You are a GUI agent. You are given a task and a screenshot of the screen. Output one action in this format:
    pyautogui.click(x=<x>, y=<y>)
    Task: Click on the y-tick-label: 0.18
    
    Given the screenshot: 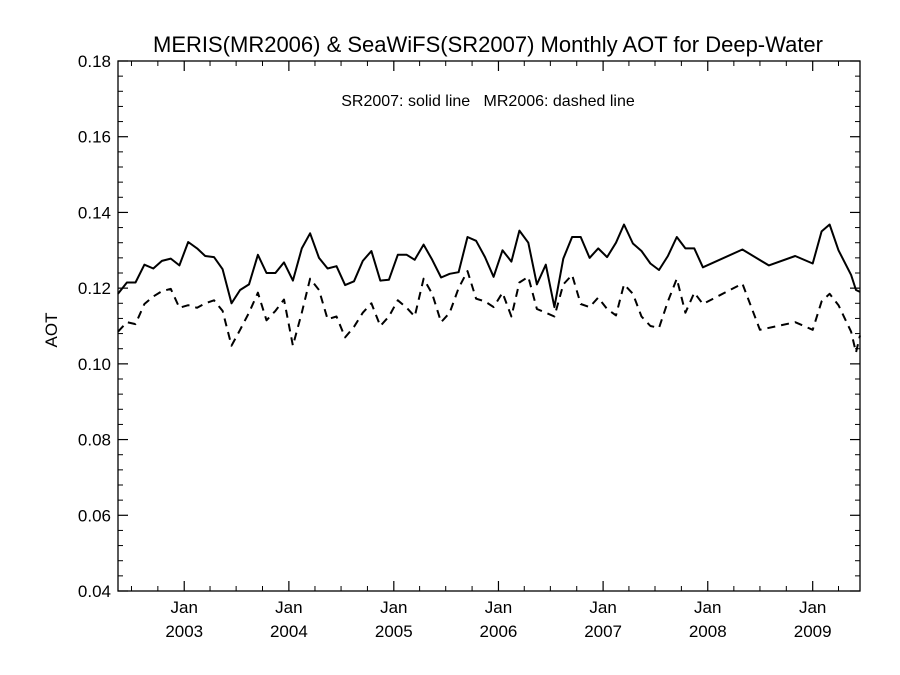 What is the action you would take?
    pyautogui.click(x=94, y=61)
    